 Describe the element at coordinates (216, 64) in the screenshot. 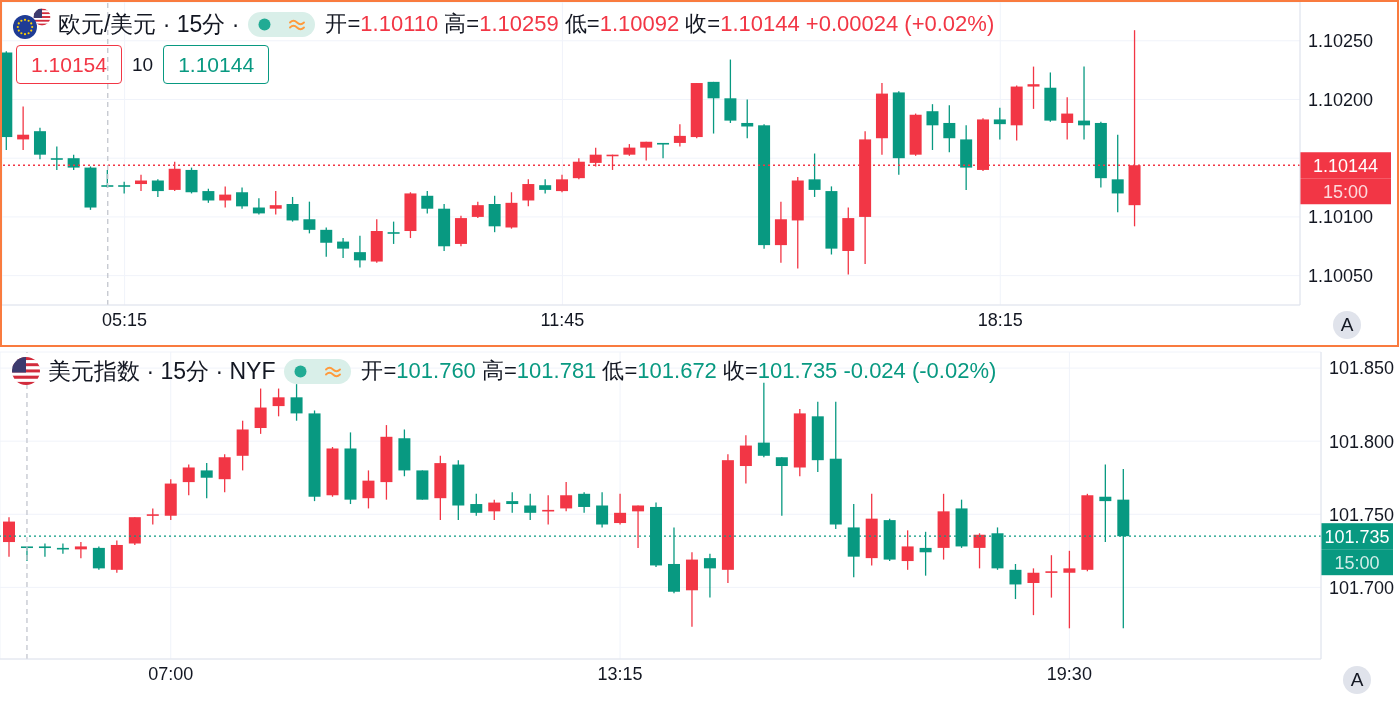

I see `price-box: 1.10144` at that location.